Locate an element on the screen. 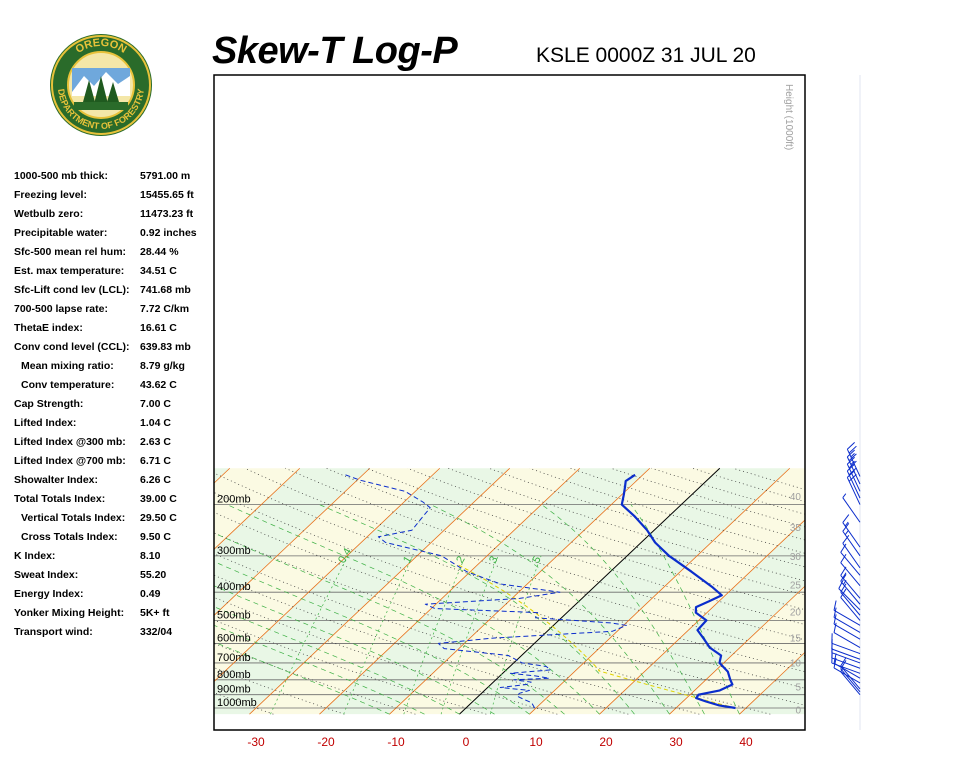  stat-value: 29.50 C is located at coordinates (158, 518).